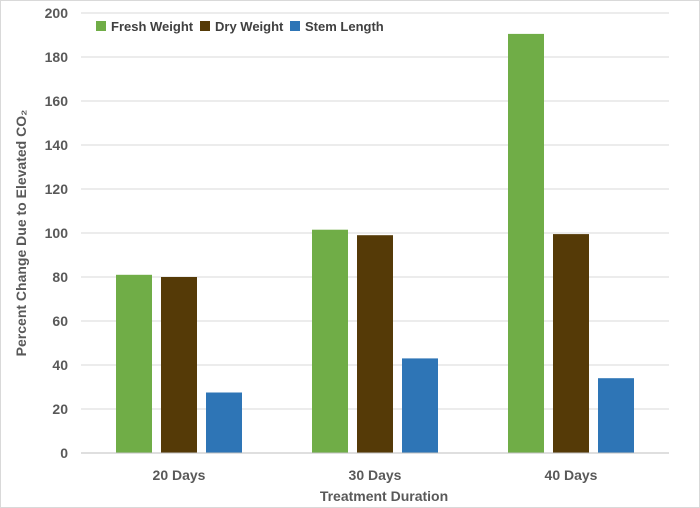  I want to click on y-axis-title: Percent Change Due to Elevated CO₂, so click(21, 233).